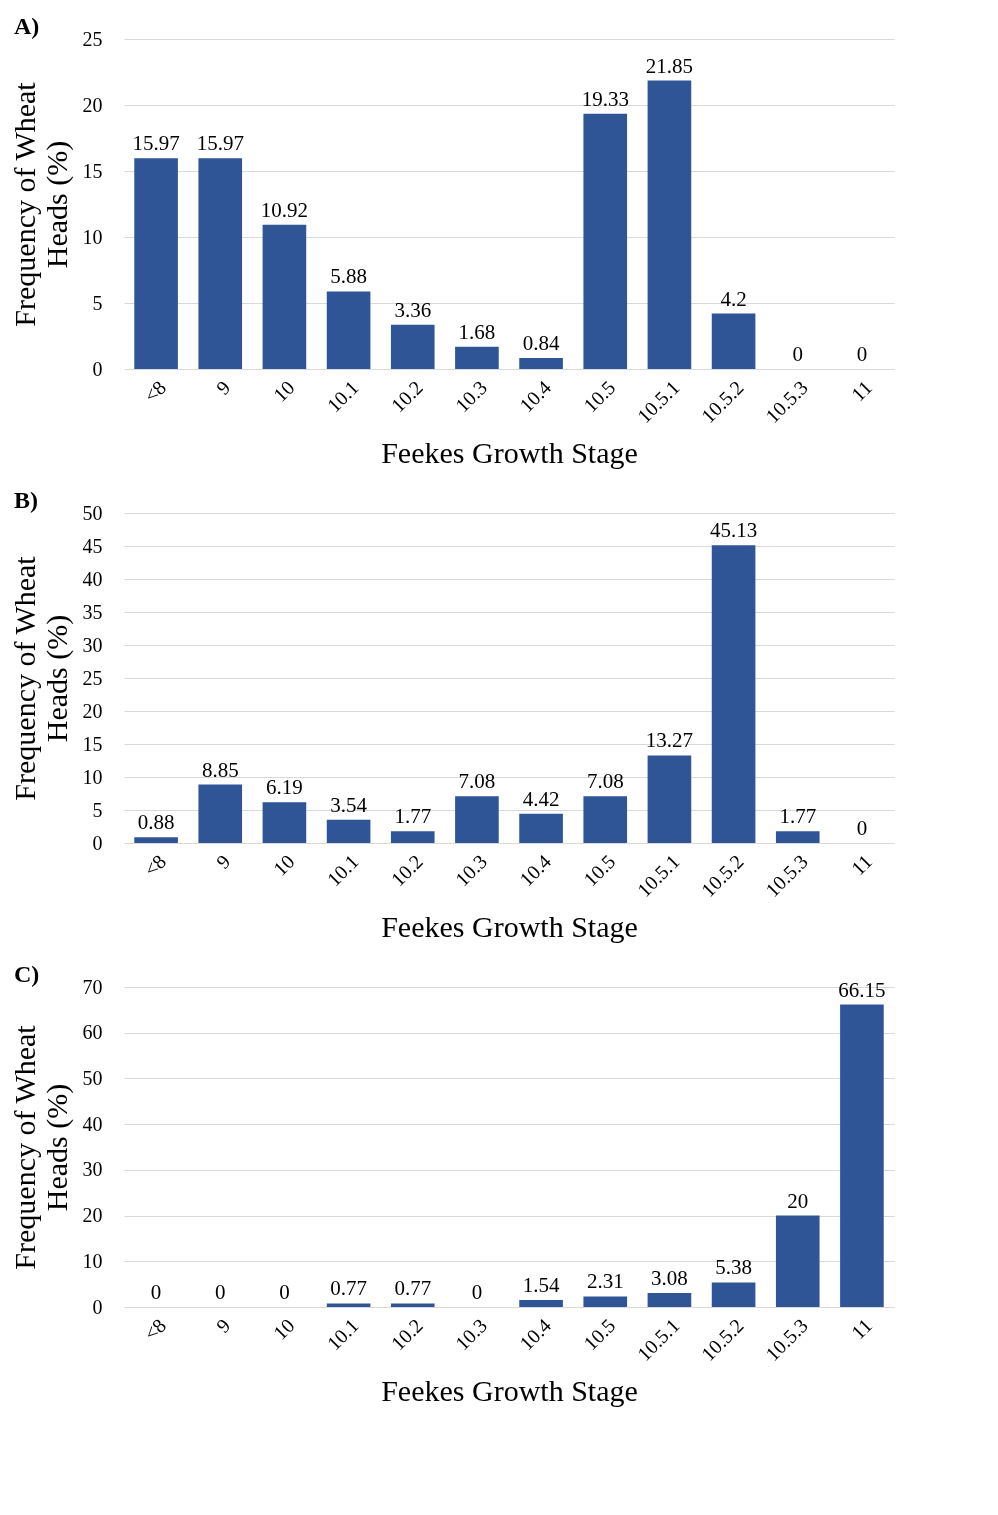  I want to click on data-label: 4.2, so click(733, 298).